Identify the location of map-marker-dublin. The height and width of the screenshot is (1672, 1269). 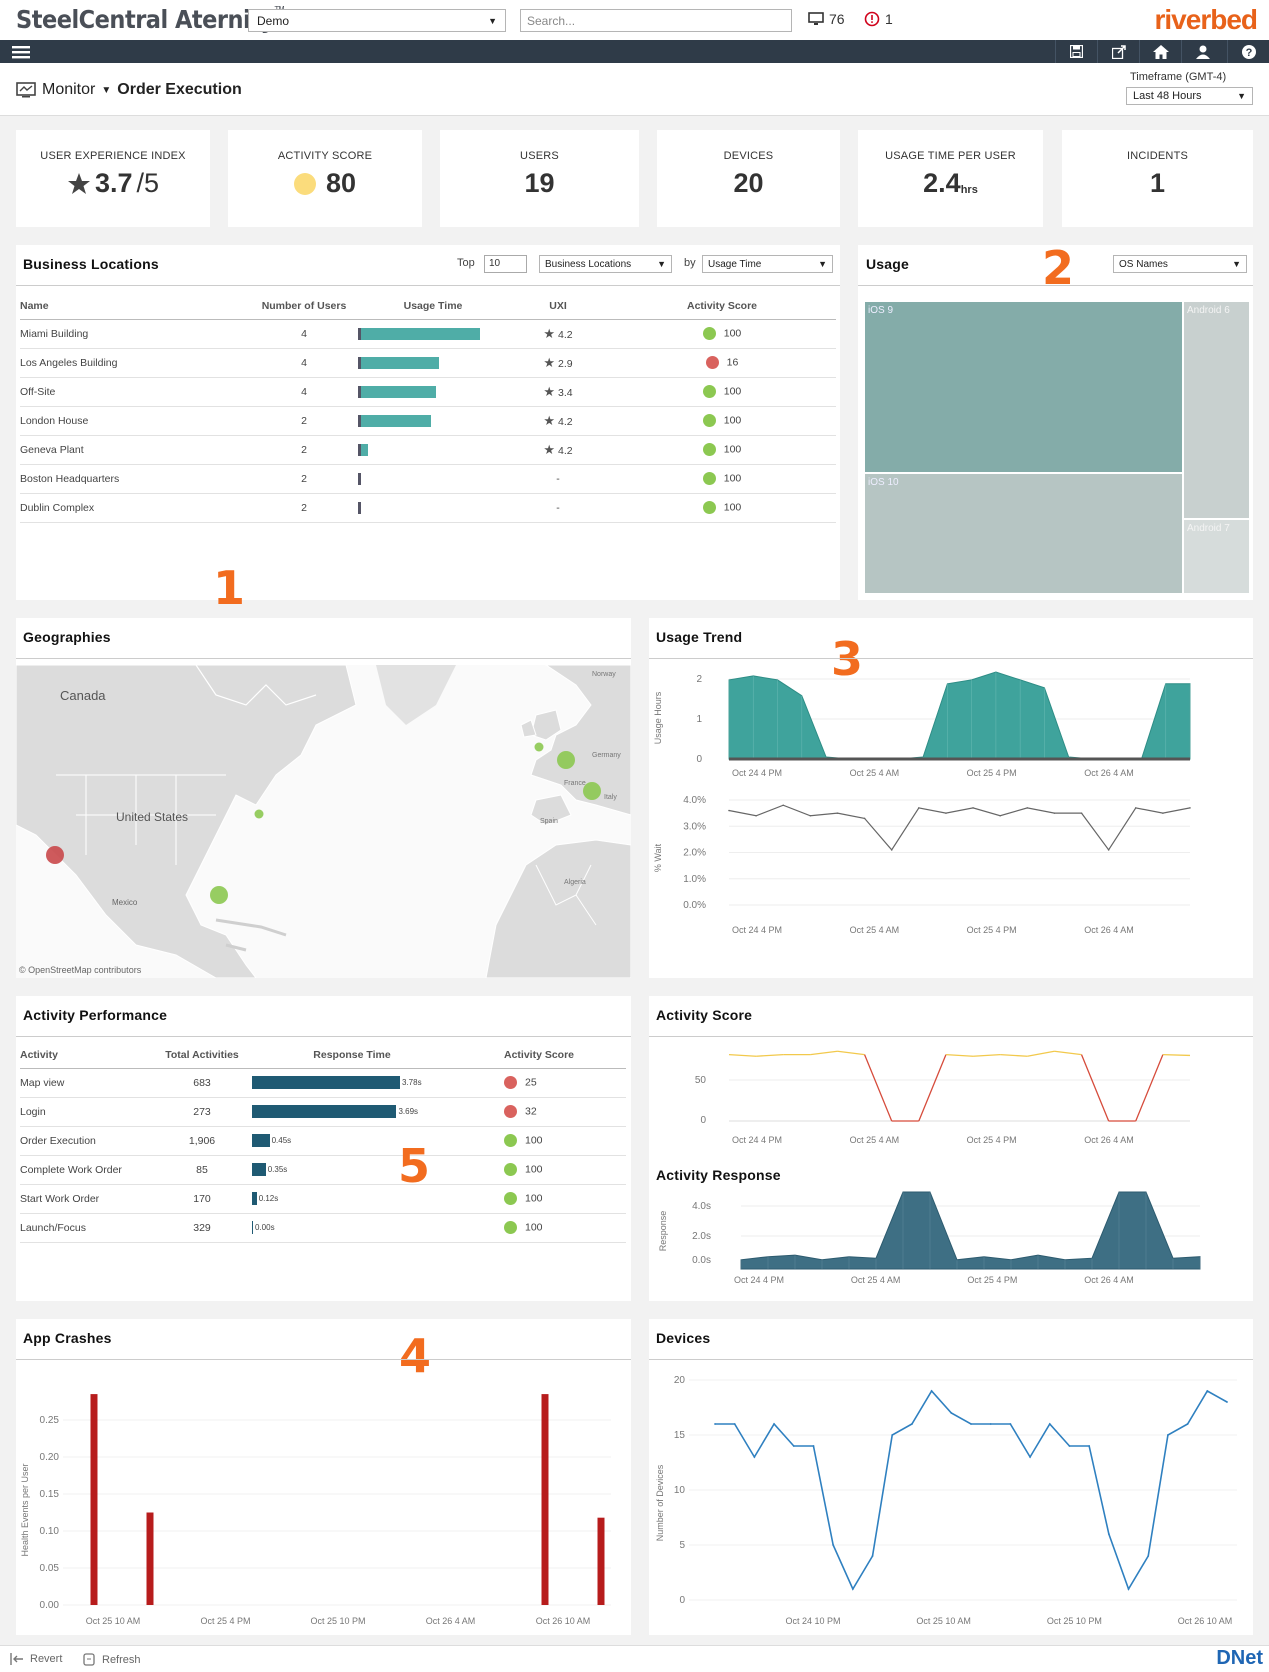
(539, 747).